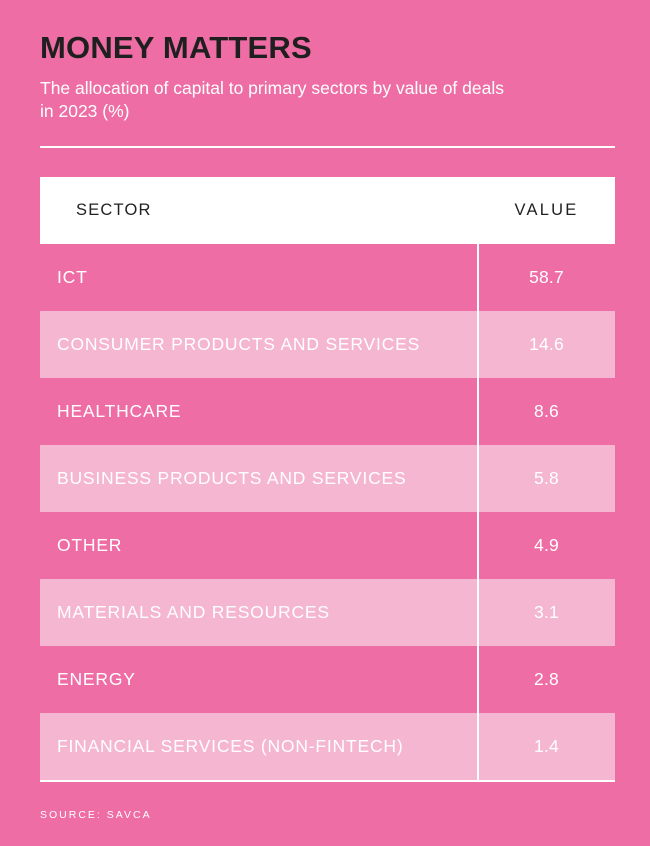 This screenshot has width=650, height=846. What do you see at coordinates (546, 545) in the screenshot?
I see `row-value: 4.9` at bounding box center [546, 545].